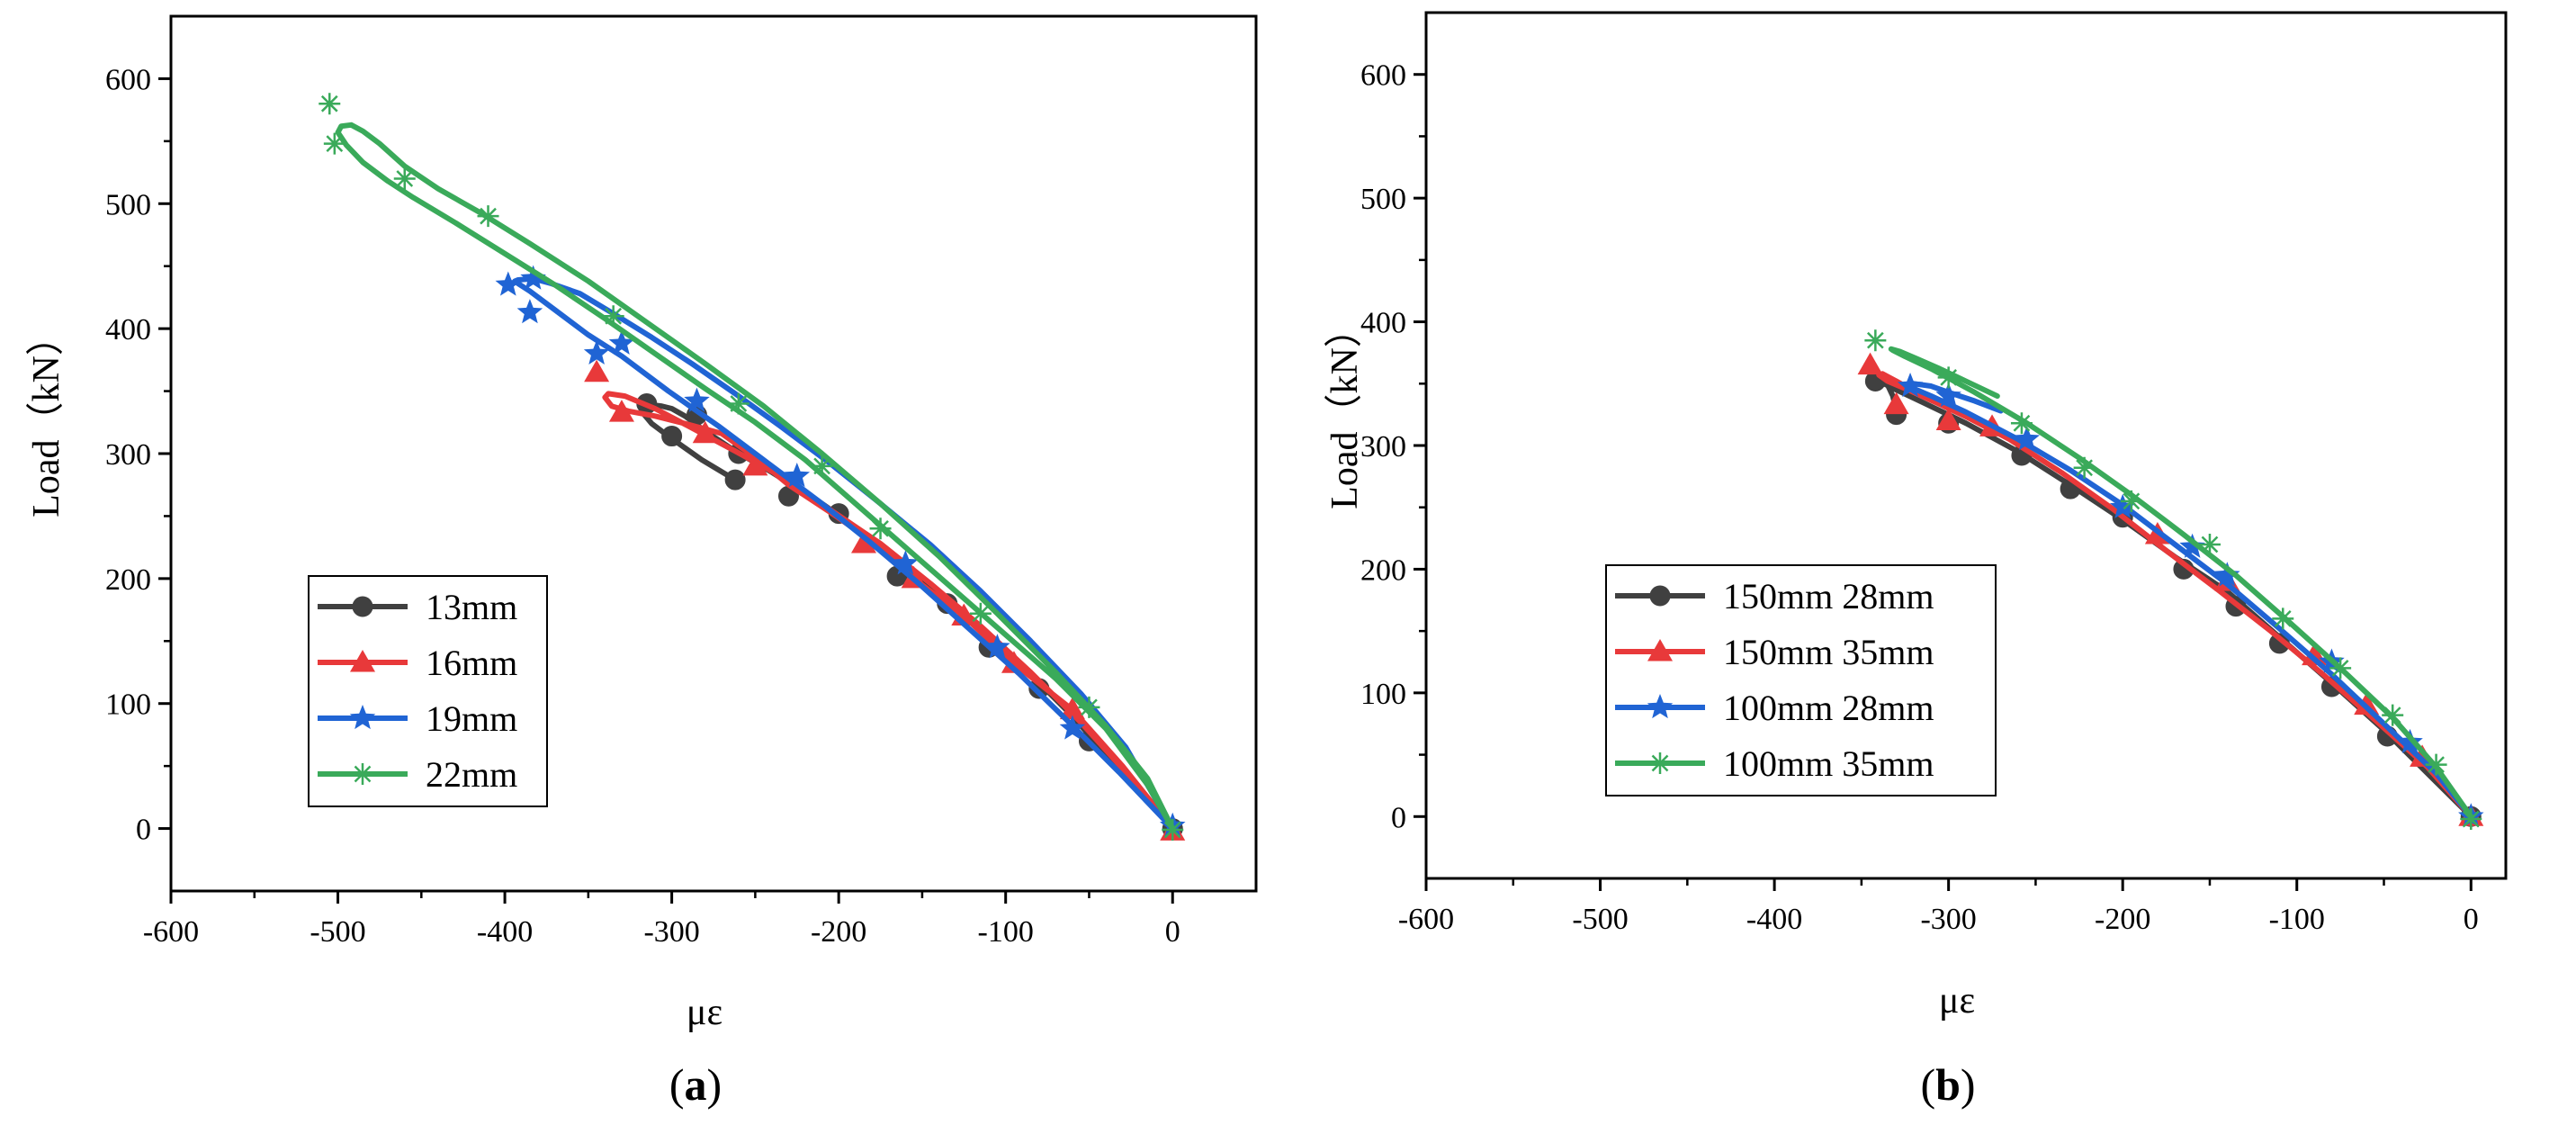 This screenshot has width=2576, height=1134. Describe the element at coordinates (1829, 708) in the screenshot. I see `legend-label: 100mm 28mm` at that location.